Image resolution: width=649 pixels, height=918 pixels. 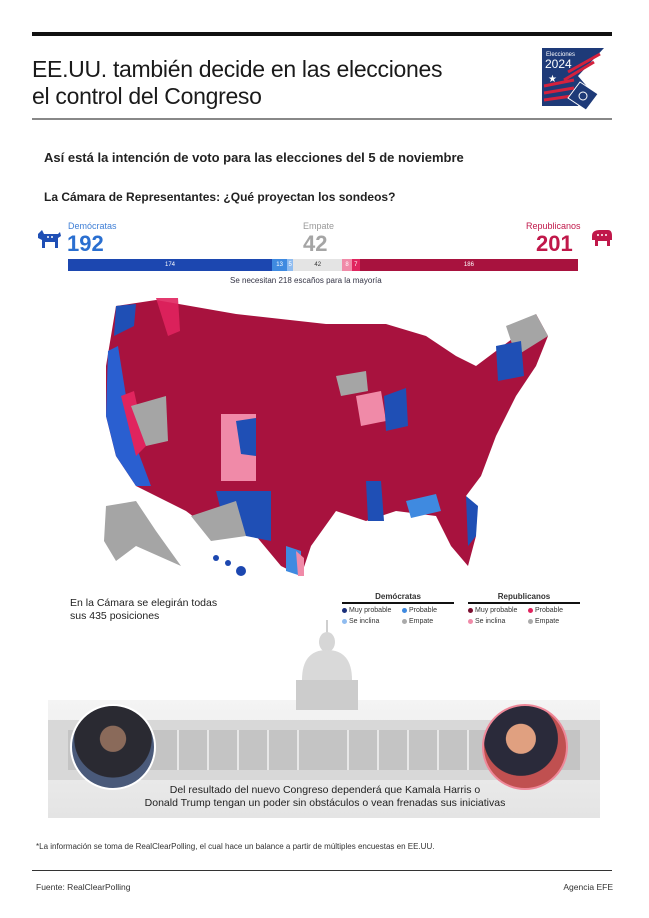 What do you see at coordinates (49, 241) in the screenshot?
I see `donkey-icon` at bounding box center [49, 241].